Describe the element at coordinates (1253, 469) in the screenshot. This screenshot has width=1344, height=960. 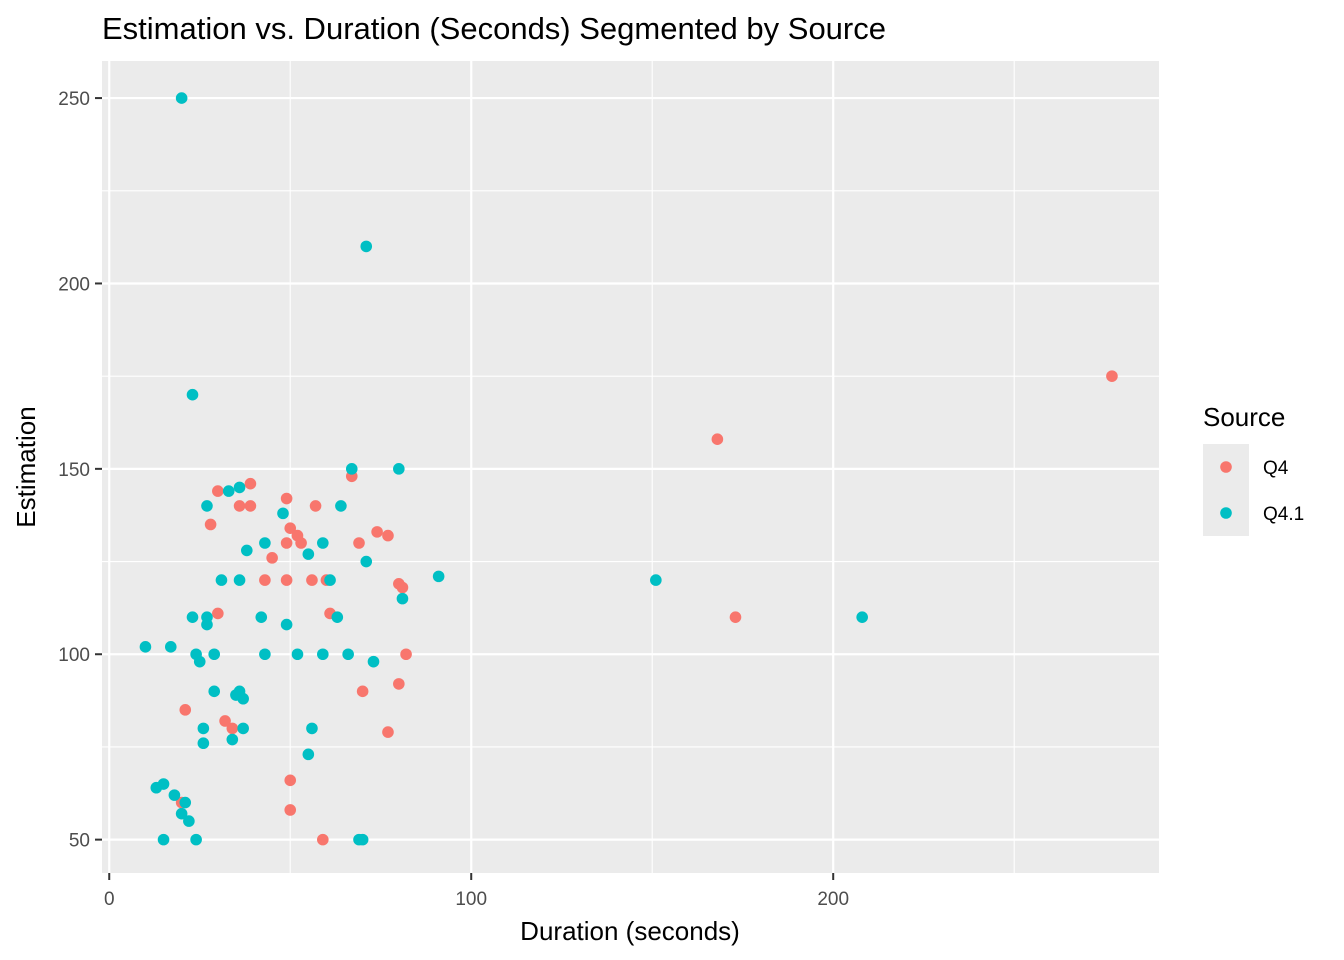
I see `legend: Source Q4 Q4.1` at that location.